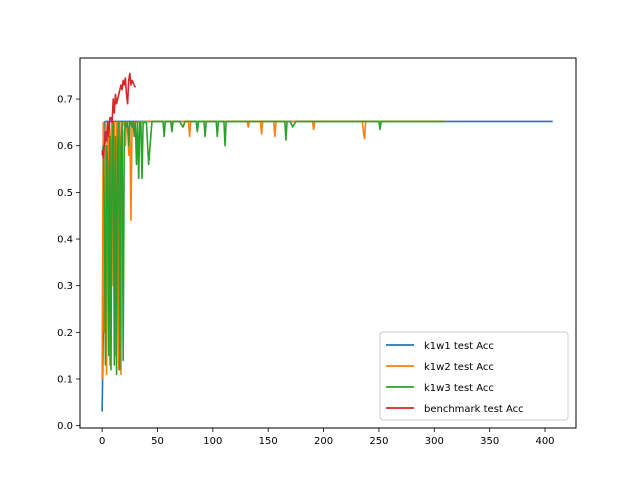 This screenshot has width=640, height=480. I want to click on y-tick-label: 0.2, so click(65, 333).